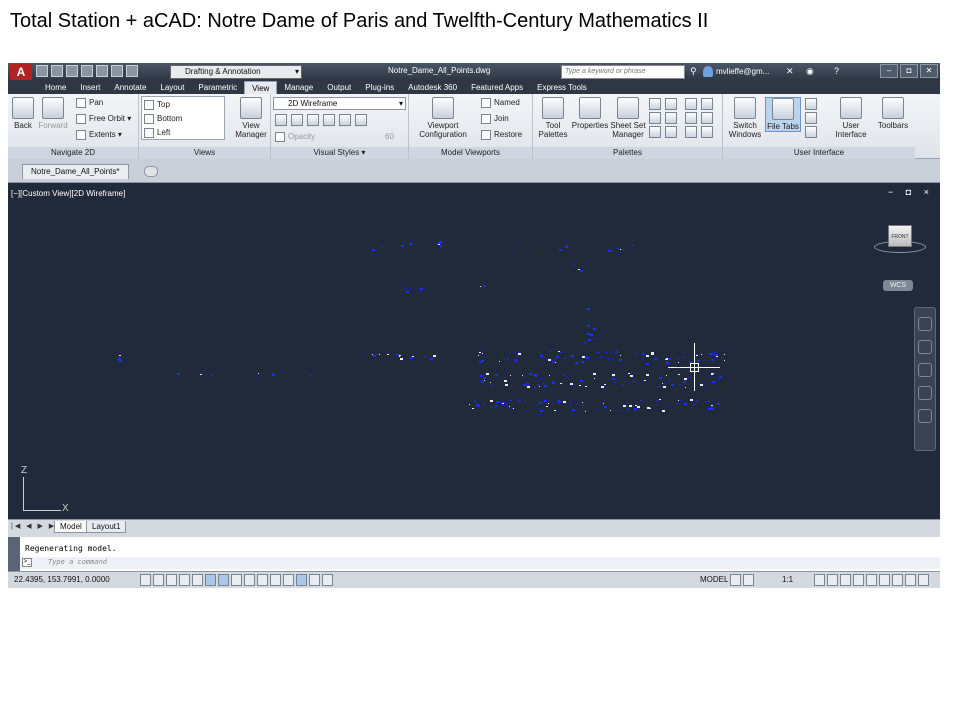 The width and height of the screenshot is (960, 720). I want to click on properties-button: Properties, so click(590, 113).